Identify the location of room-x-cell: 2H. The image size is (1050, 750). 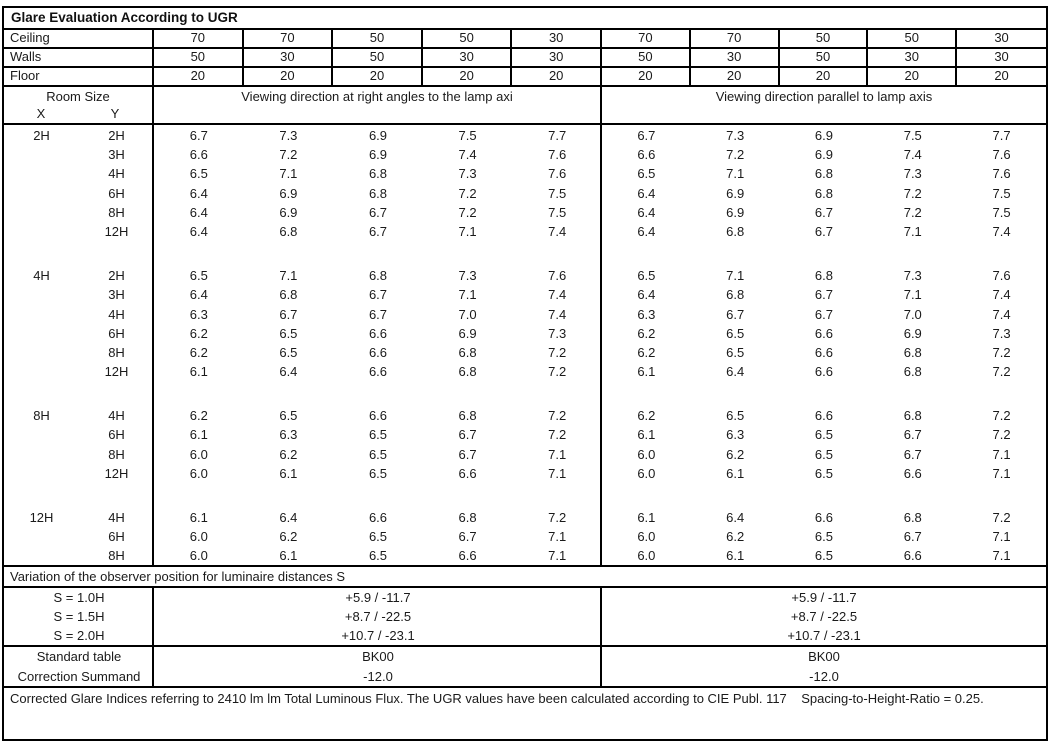
(41, 135).